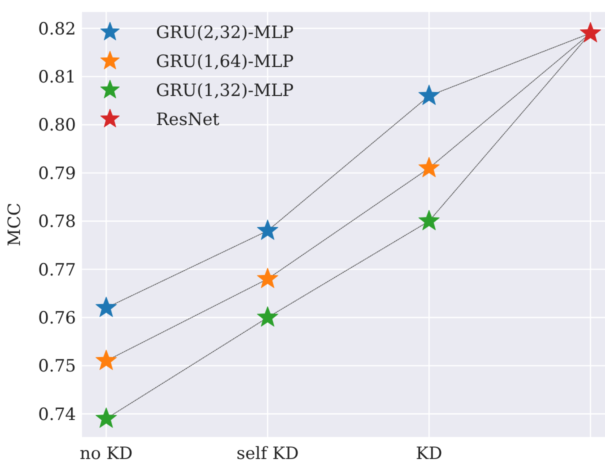 This screenshot has width=605, height=467. What do you see at coordinates (188, 120) in the screenshot?
I see `legend-label: ResNet` at bounding box center [188, 120].